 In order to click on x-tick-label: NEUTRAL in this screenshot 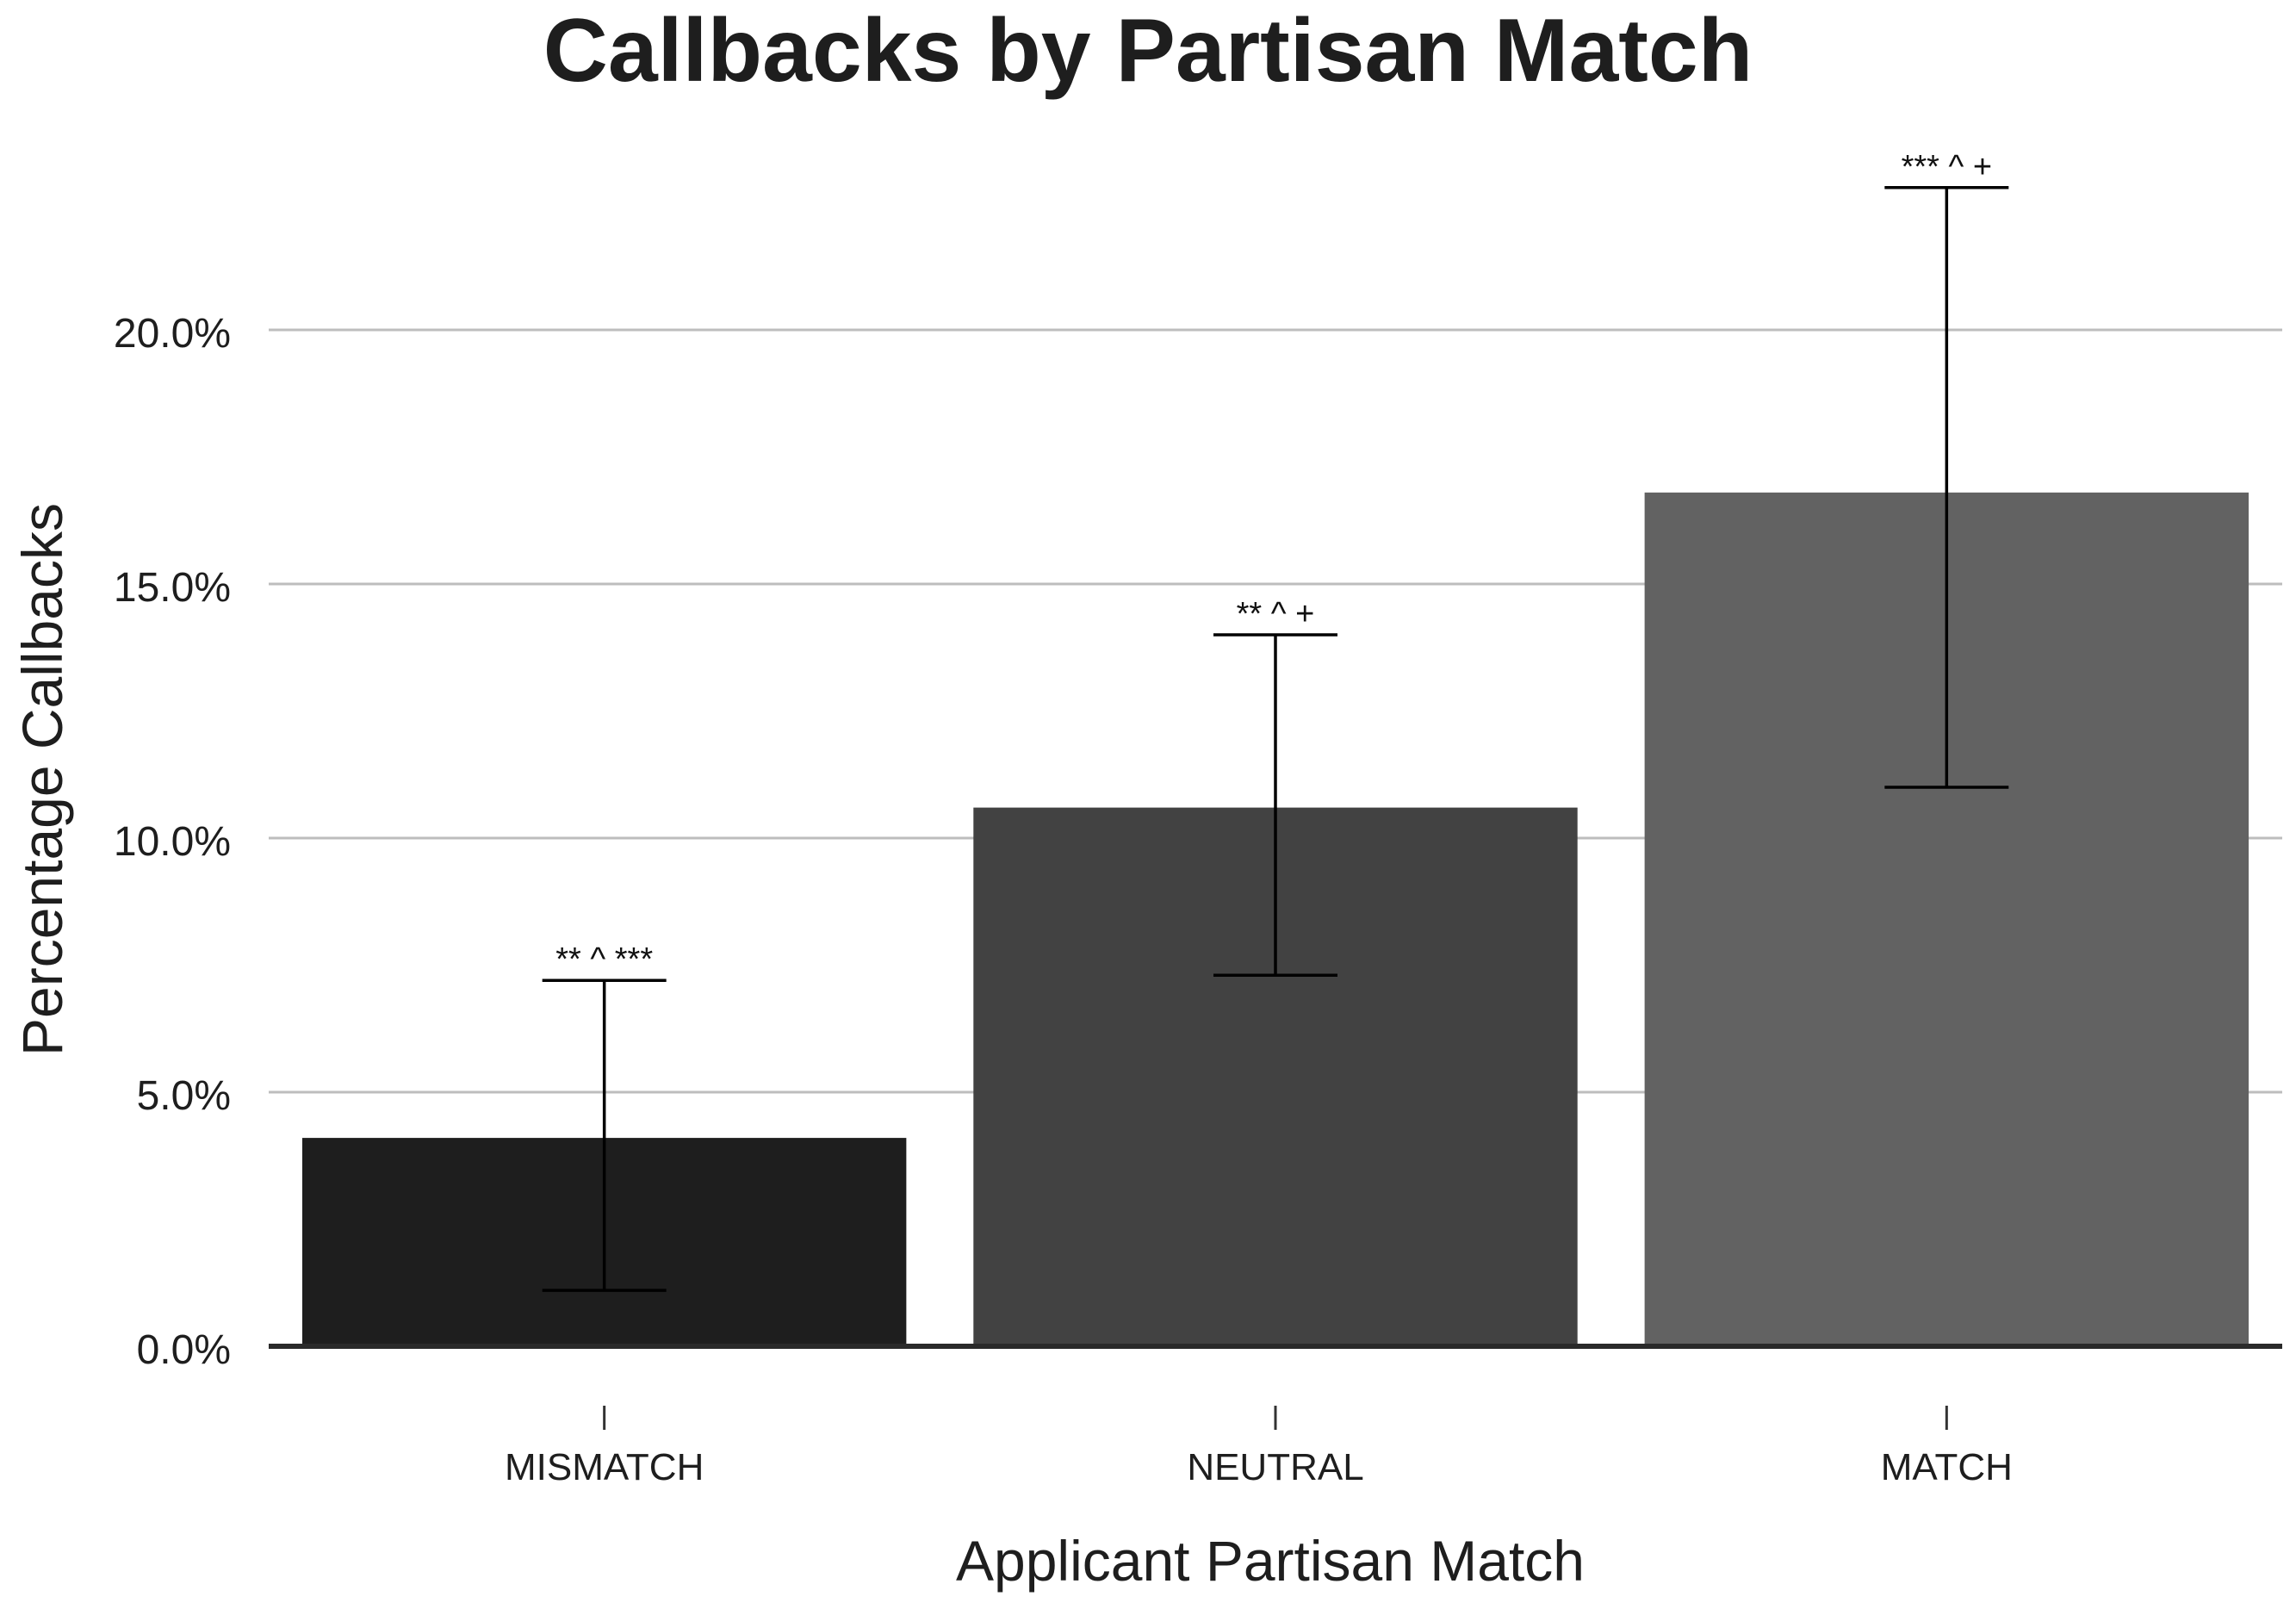, I will do `click(1275, 1467)`.